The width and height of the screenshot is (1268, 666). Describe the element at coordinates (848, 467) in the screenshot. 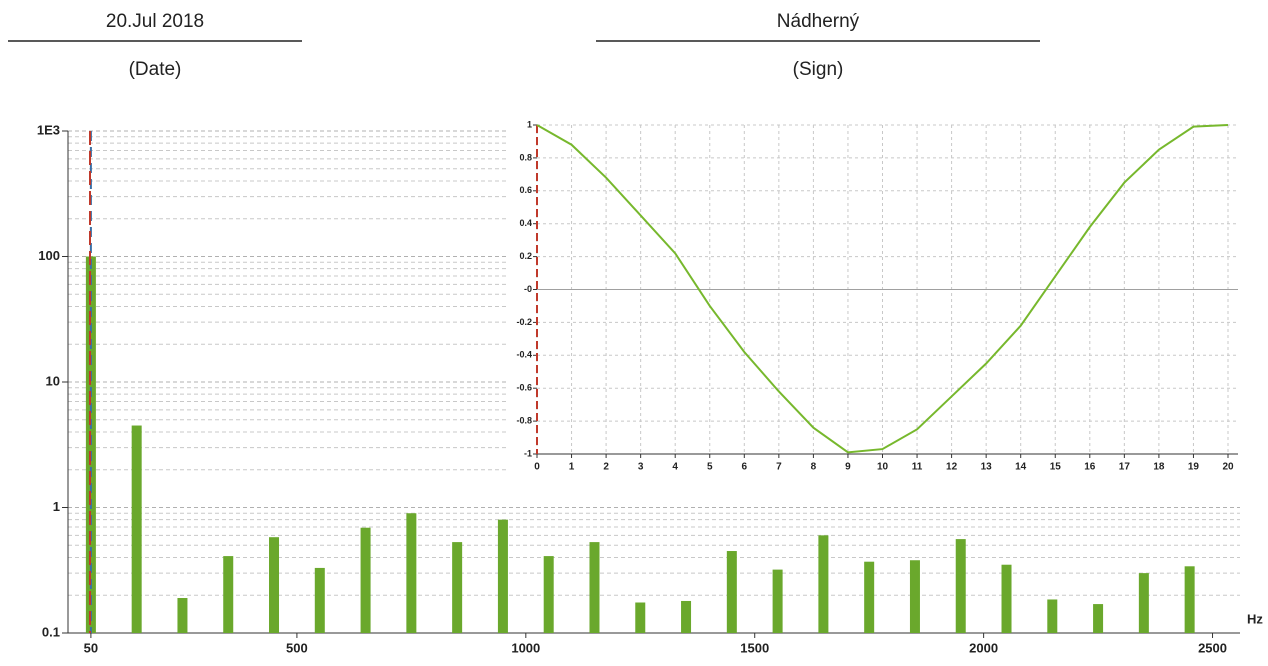

I see `x-tick-label: 9` at that location.